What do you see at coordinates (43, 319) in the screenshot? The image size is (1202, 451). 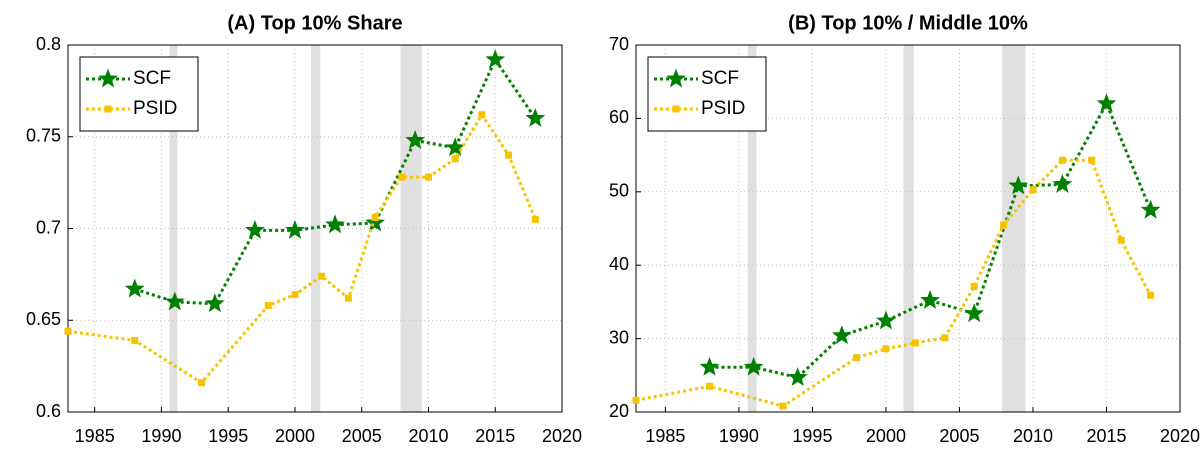 I see `y-tick-label: 0.65` at bounding box center [43, 319].